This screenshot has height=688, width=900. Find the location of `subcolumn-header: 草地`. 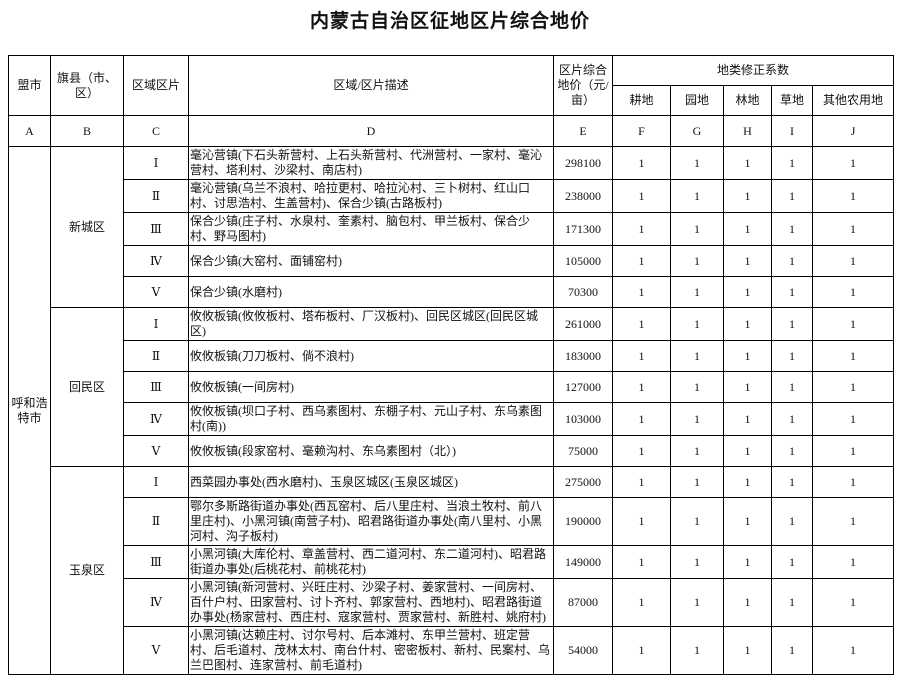

subcolumn-header: 草地 is located at coordinates (792, 100).